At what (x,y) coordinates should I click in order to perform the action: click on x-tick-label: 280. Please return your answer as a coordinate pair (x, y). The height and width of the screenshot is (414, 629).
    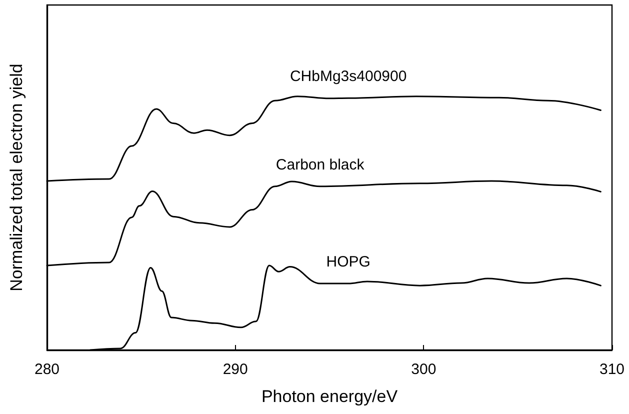
    Looking at the image, I should click on (47, 369).